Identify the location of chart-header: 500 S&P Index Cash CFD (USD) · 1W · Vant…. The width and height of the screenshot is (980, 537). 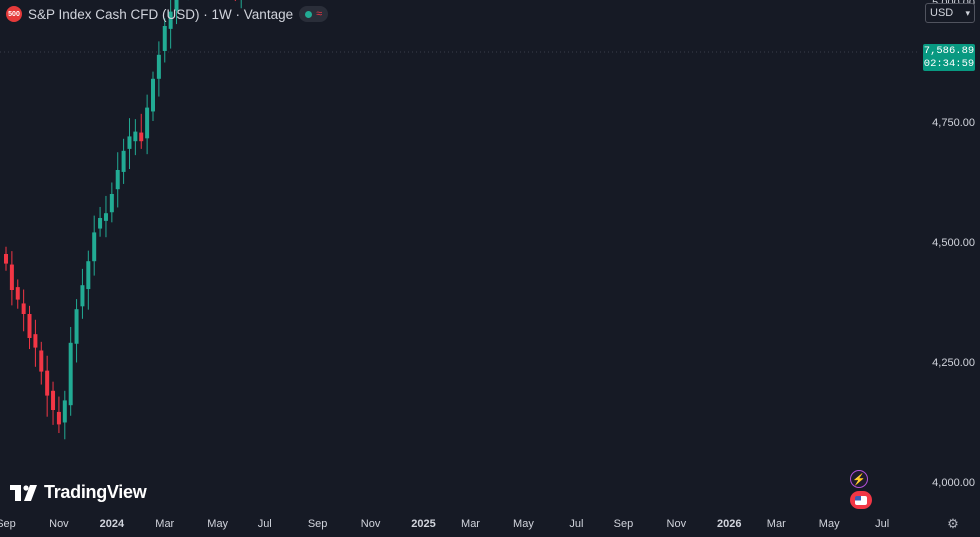
(167, 14).